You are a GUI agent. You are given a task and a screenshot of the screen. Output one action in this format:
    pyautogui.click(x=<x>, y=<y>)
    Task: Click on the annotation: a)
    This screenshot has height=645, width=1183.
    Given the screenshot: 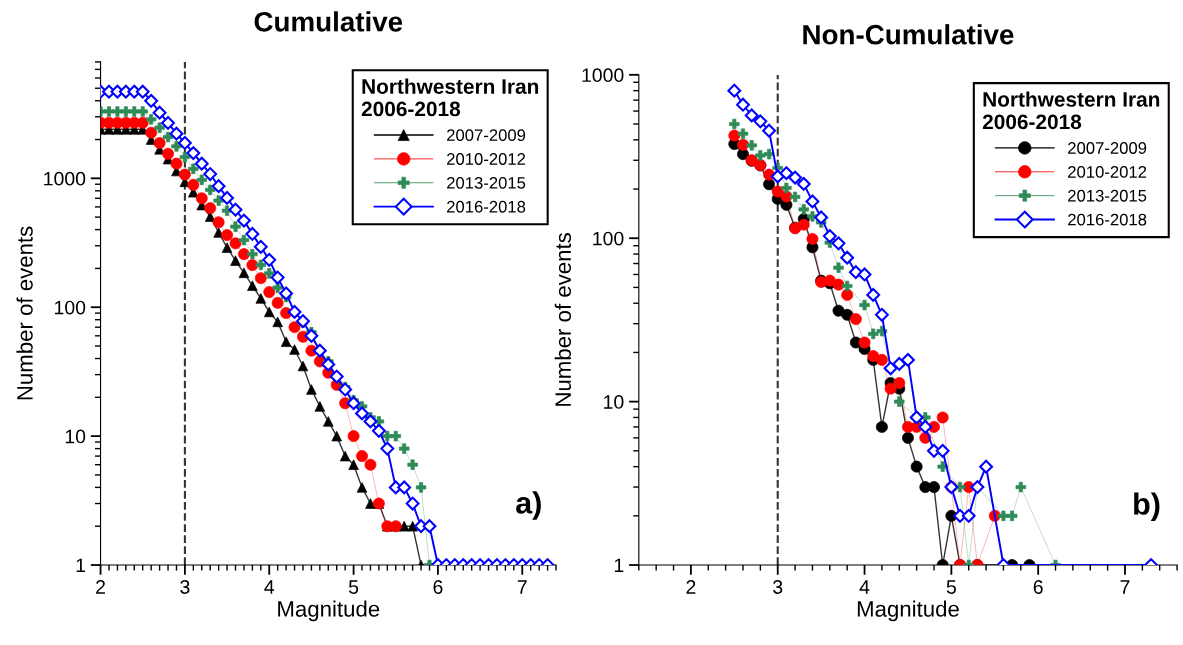 What is the action you would take?
    pyautogui.click(x=528, y=505)
    